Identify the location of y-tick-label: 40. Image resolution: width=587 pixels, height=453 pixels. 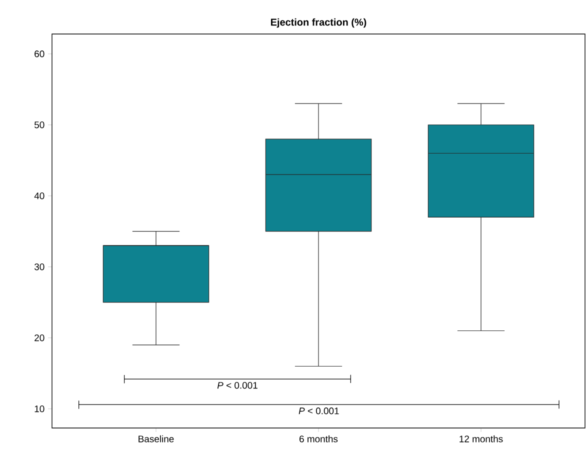
(39, 196).